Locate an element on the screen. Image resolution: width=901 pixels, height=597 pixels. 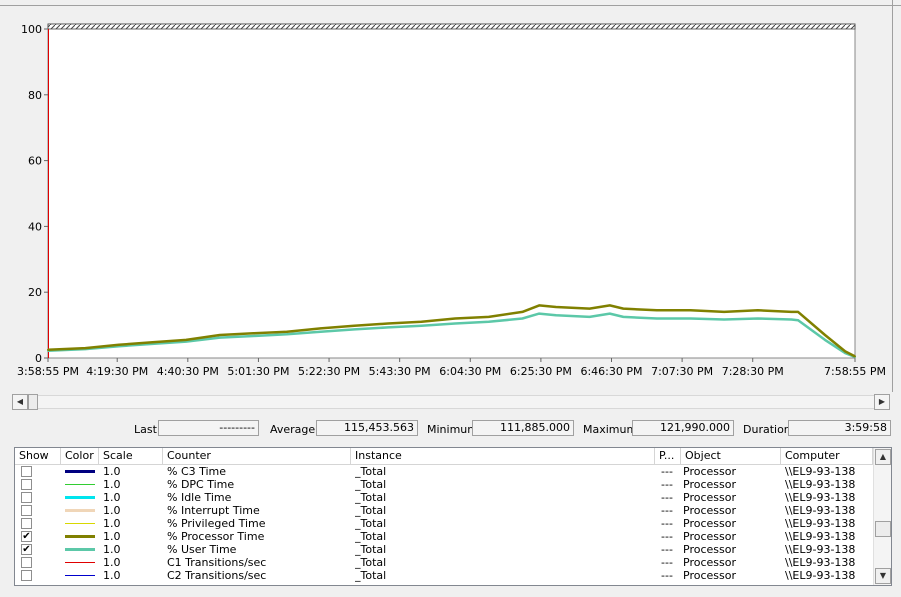
x-tick-label: 4:19:30 PM is located at coordinates (117, 371).